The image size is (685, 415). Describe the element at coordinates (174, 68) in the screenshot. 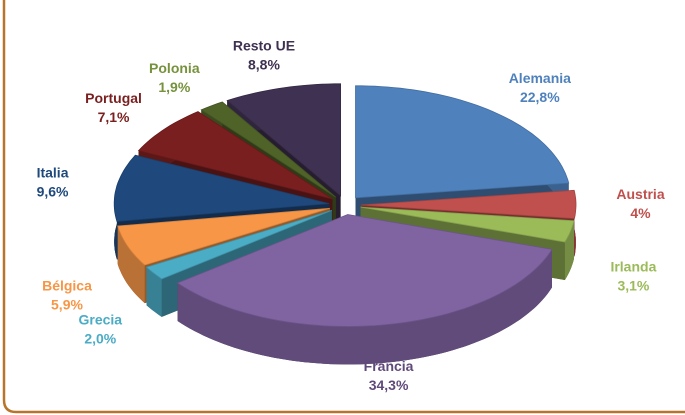

I see `category-label: Polonia` at that location.